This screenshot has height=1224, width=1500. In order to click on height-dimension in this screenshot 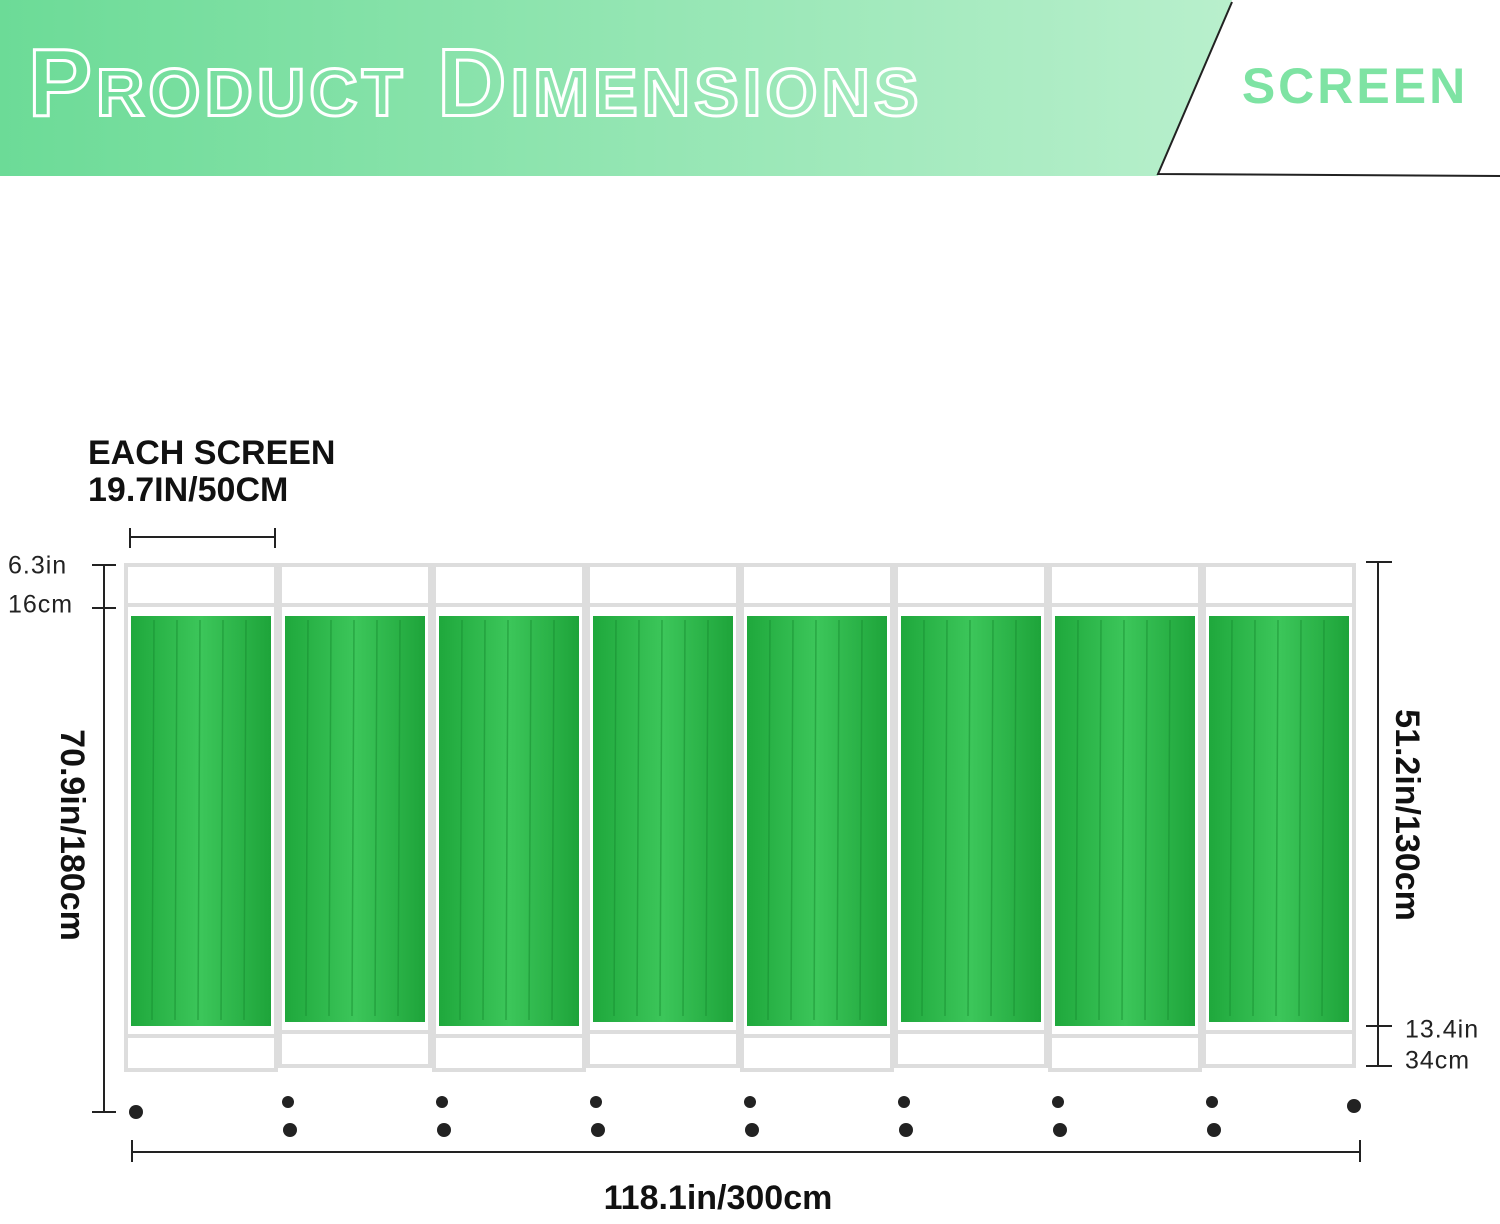, I will do `click(104, 838)`.